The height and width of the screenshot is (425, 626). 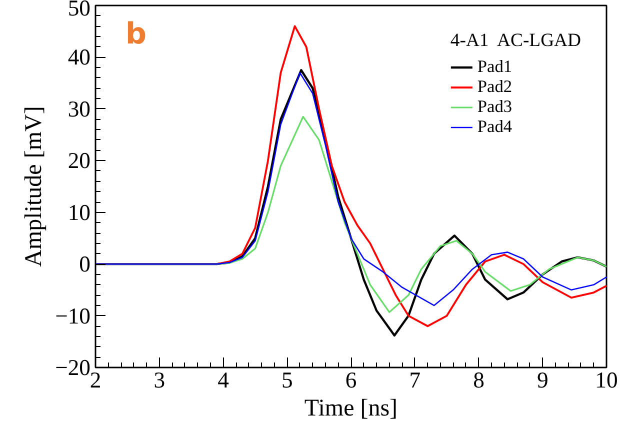 I want to click on x-tick-label: 3, so click(x=160, y=380).